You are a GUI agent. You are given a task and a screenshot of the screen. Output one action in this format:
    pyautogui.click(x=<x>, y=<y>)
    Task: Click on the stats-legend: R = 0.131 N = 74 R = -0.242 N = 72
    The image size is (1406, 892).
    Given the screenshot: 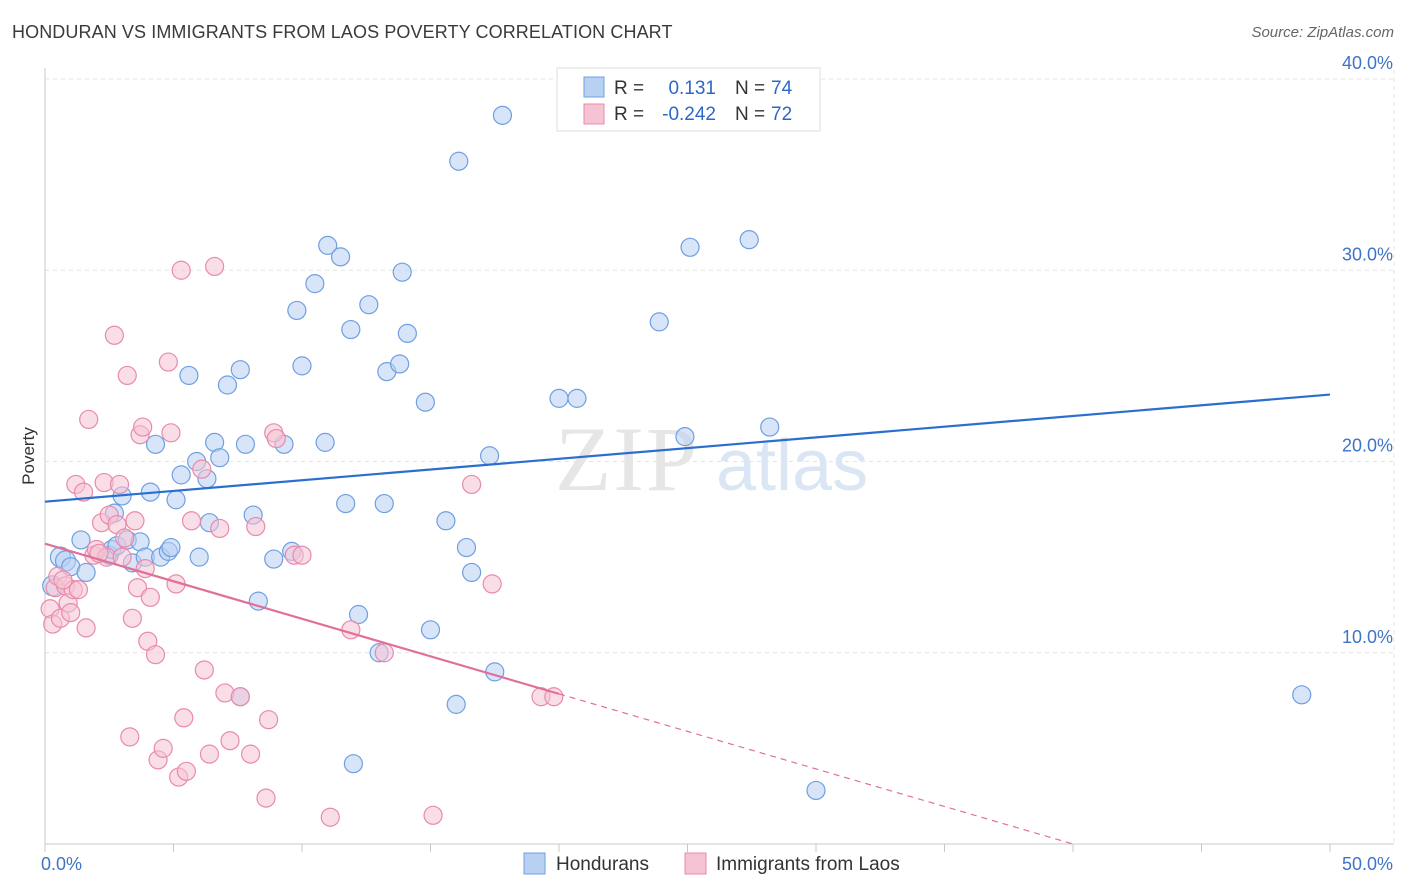 What is the action you would take?
    pyautogui.click(x=688, y=99)
    